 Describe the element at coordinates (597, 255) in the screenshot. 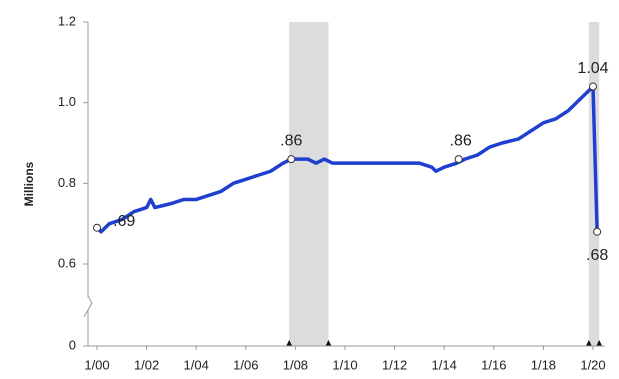

I see `point-annotation: .68` at that location.